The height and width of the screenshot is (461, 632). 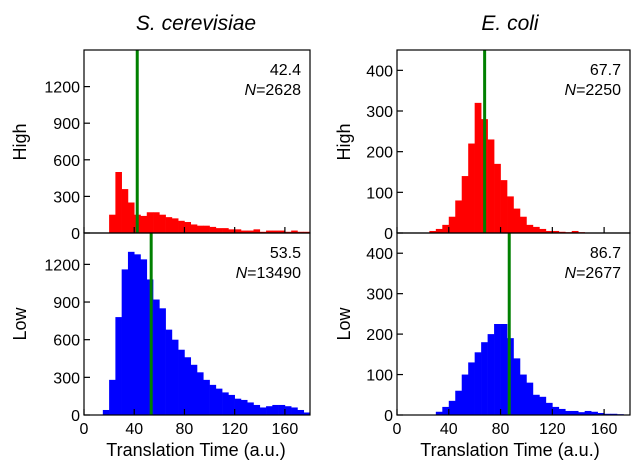 What do you see at coordinates (397, 429) in the screenshot?
I see `xtick-label-ec-low-0: 0` at bounding box center [397, 429].